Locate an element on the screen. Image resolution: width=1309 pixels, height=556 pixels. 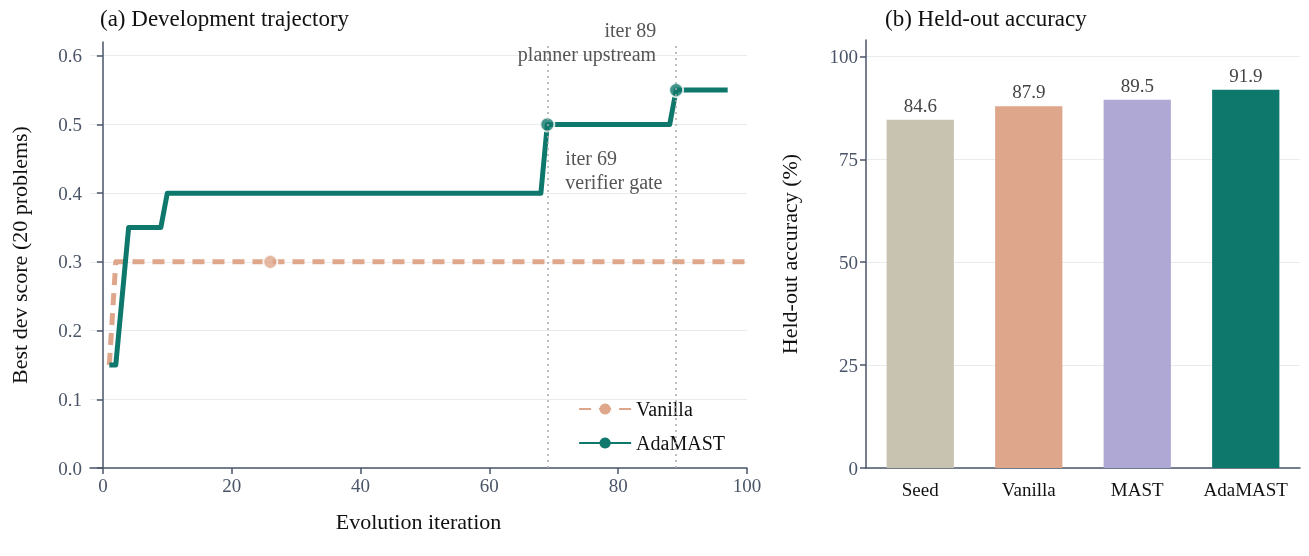
x-tick-label: 60 is located at coordinates (489, 485).